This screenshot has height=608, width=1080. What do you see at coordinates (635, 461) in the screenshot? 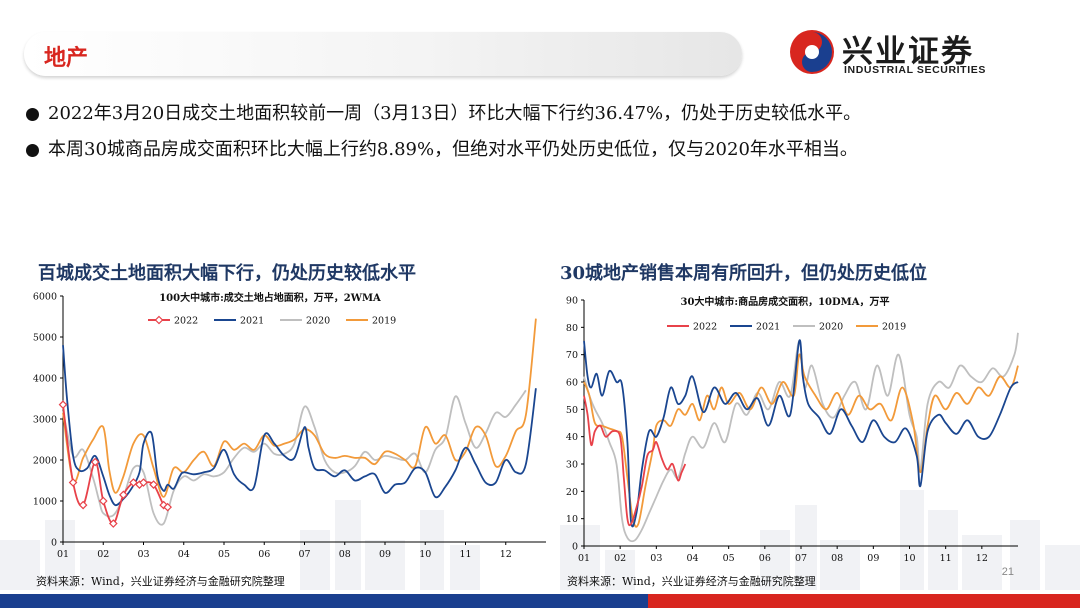
I see `series-line-2022` at bounding box center [635, 461].